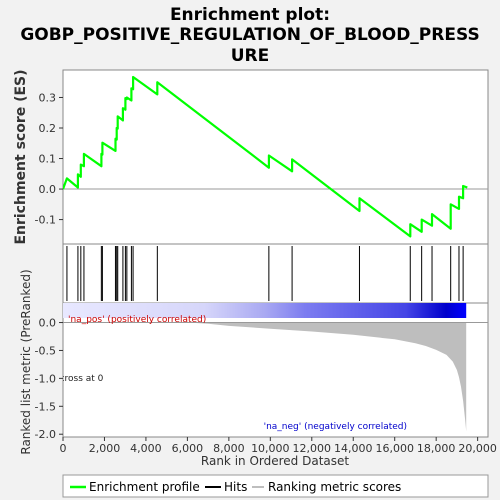  Describe the element at coordinates (137, 320) in the screenshot. I see `positive-annotation: 'na_pos' (positively correlated)` at that location.